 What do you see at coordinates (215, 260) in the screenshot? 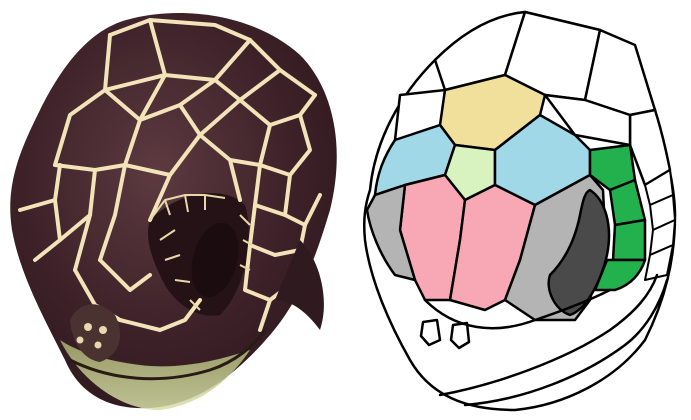
I see `eye` at bounding box center [215, 260].